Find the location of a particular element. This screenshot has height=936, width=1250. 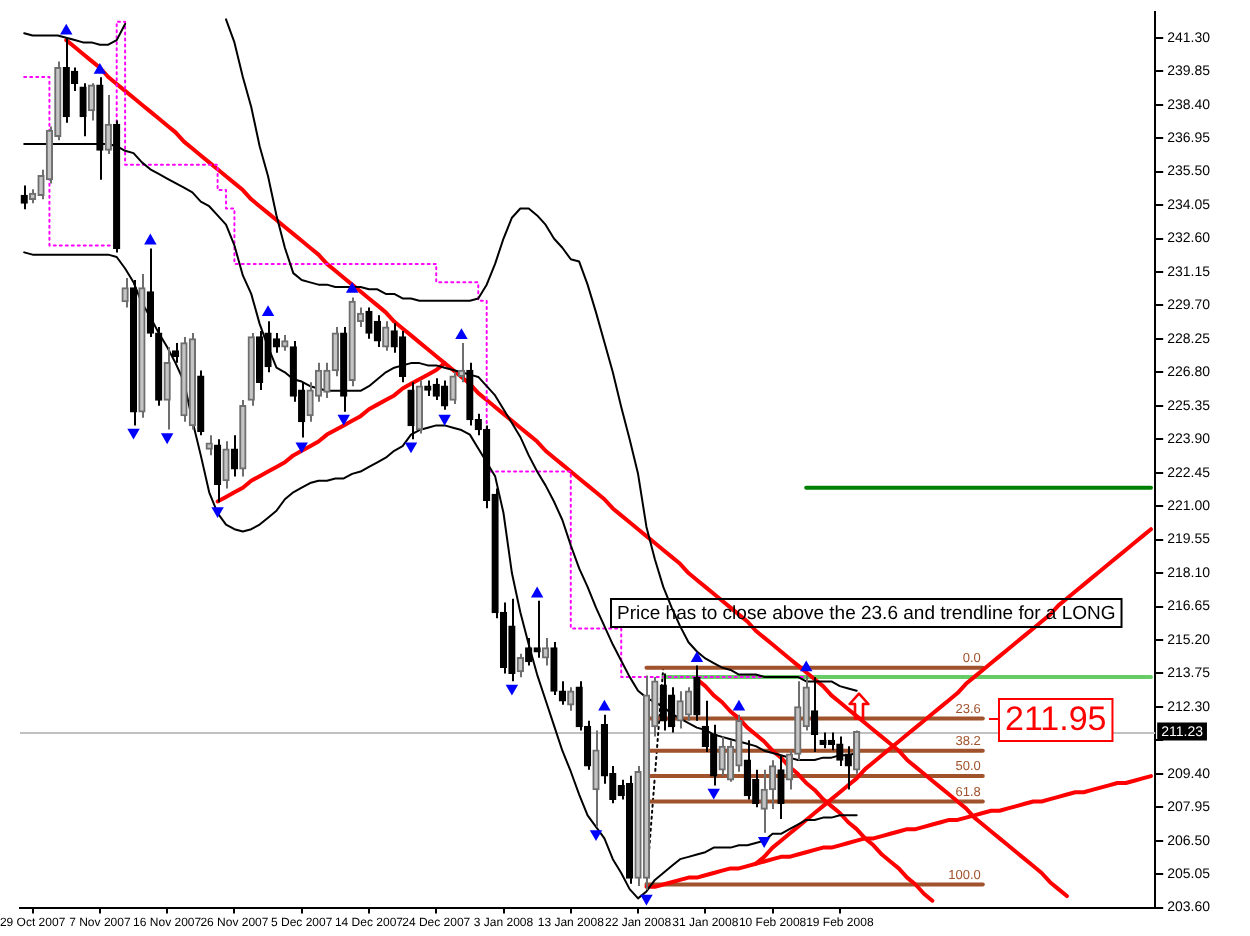

annotation: 211.95 is located at coordinates (1056, 719).